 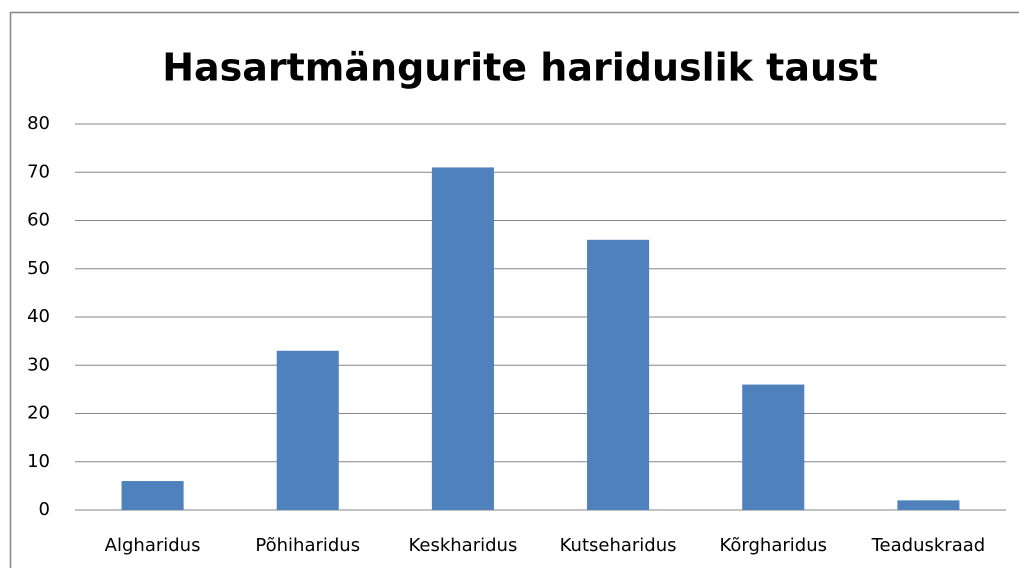 What do you see at coordinates (928, 545) in the screenshot?
I see `x-tick-label: Teaduskraad` at bounding box center [928, 545].